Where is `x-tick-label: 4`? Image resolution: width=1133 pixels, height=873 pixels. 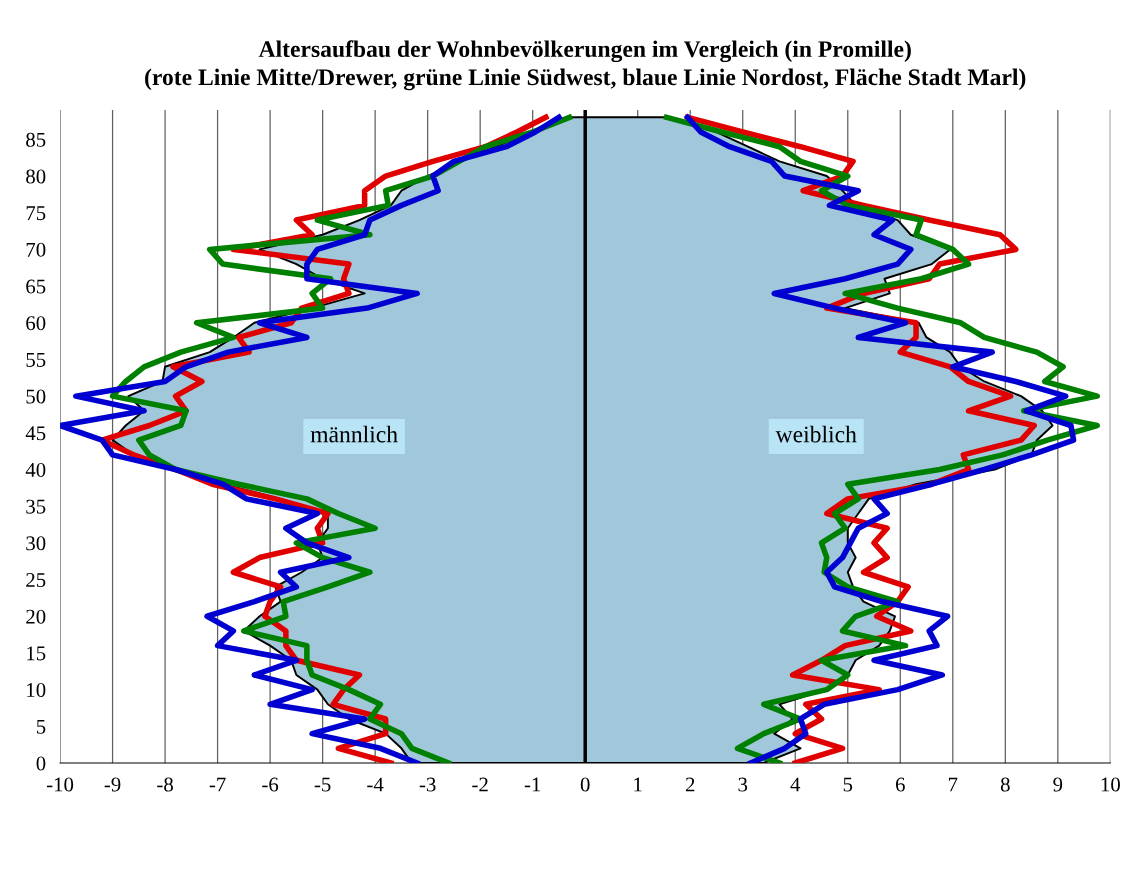 x-tick-label: 4 is located at coordinates (795, 784).